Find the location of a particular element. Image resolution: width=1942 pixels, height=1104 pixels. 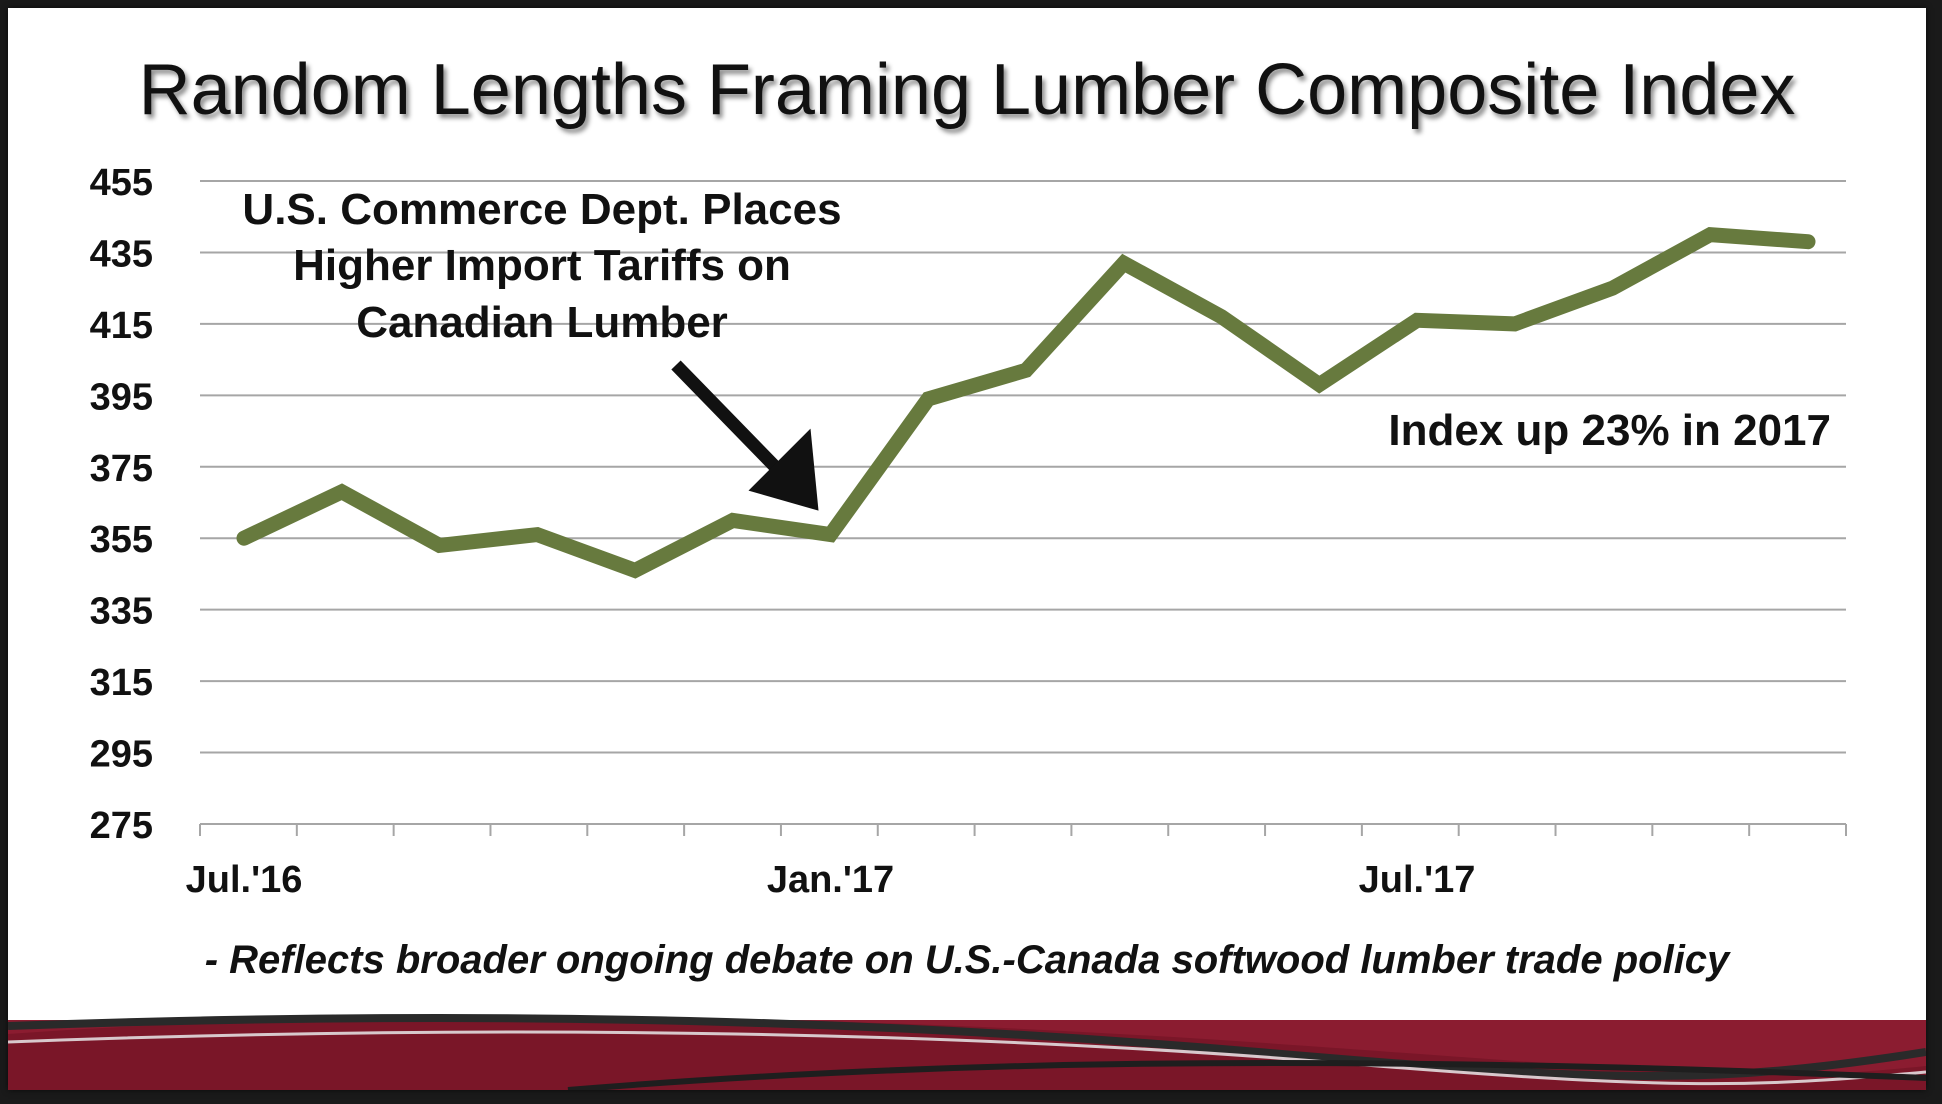

x-tick-label: Jul.'16 is located at coordinates (244, 880).